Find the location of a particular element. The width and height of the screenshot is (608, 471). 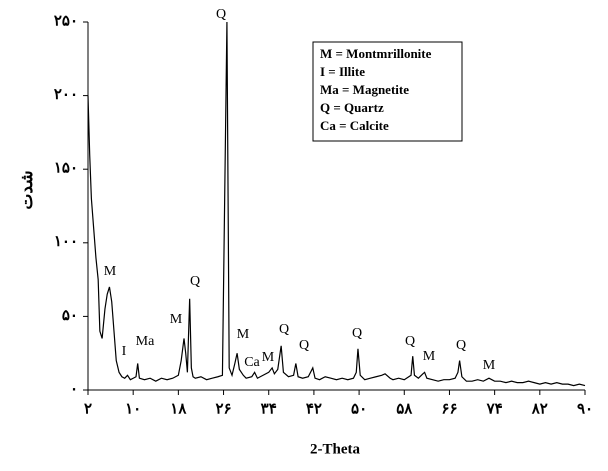

x-tick-label: ۶۶ is located at coordinates (449, 409).